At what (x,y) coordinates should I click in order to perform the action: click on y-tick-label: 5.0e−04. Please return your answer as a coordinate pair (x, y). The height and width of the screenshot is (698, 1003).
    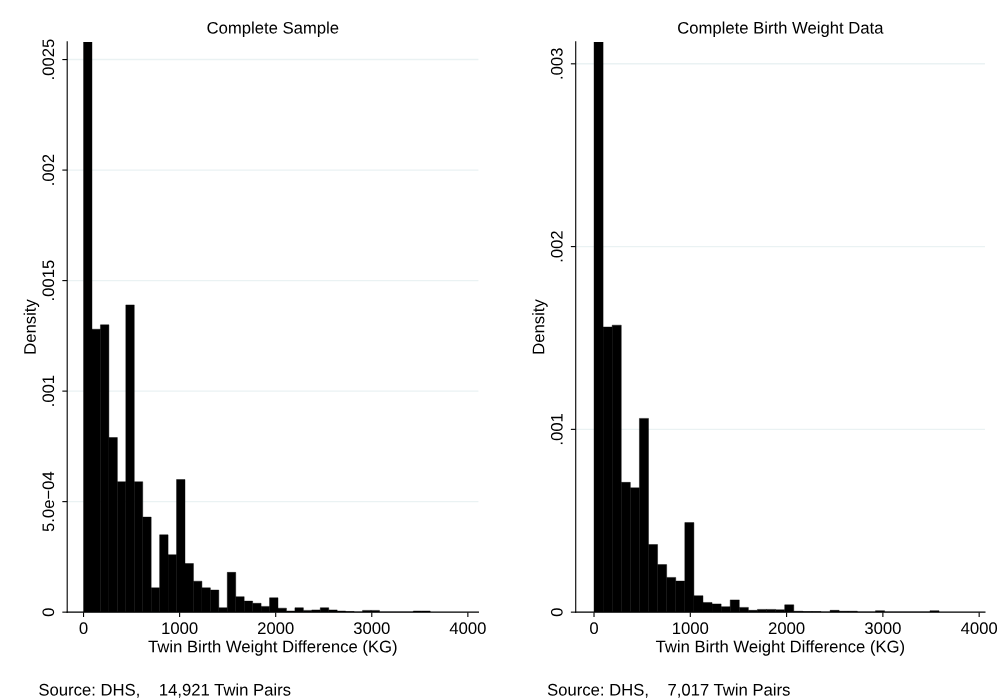
    Looking at the image, I should click on (48, 501).